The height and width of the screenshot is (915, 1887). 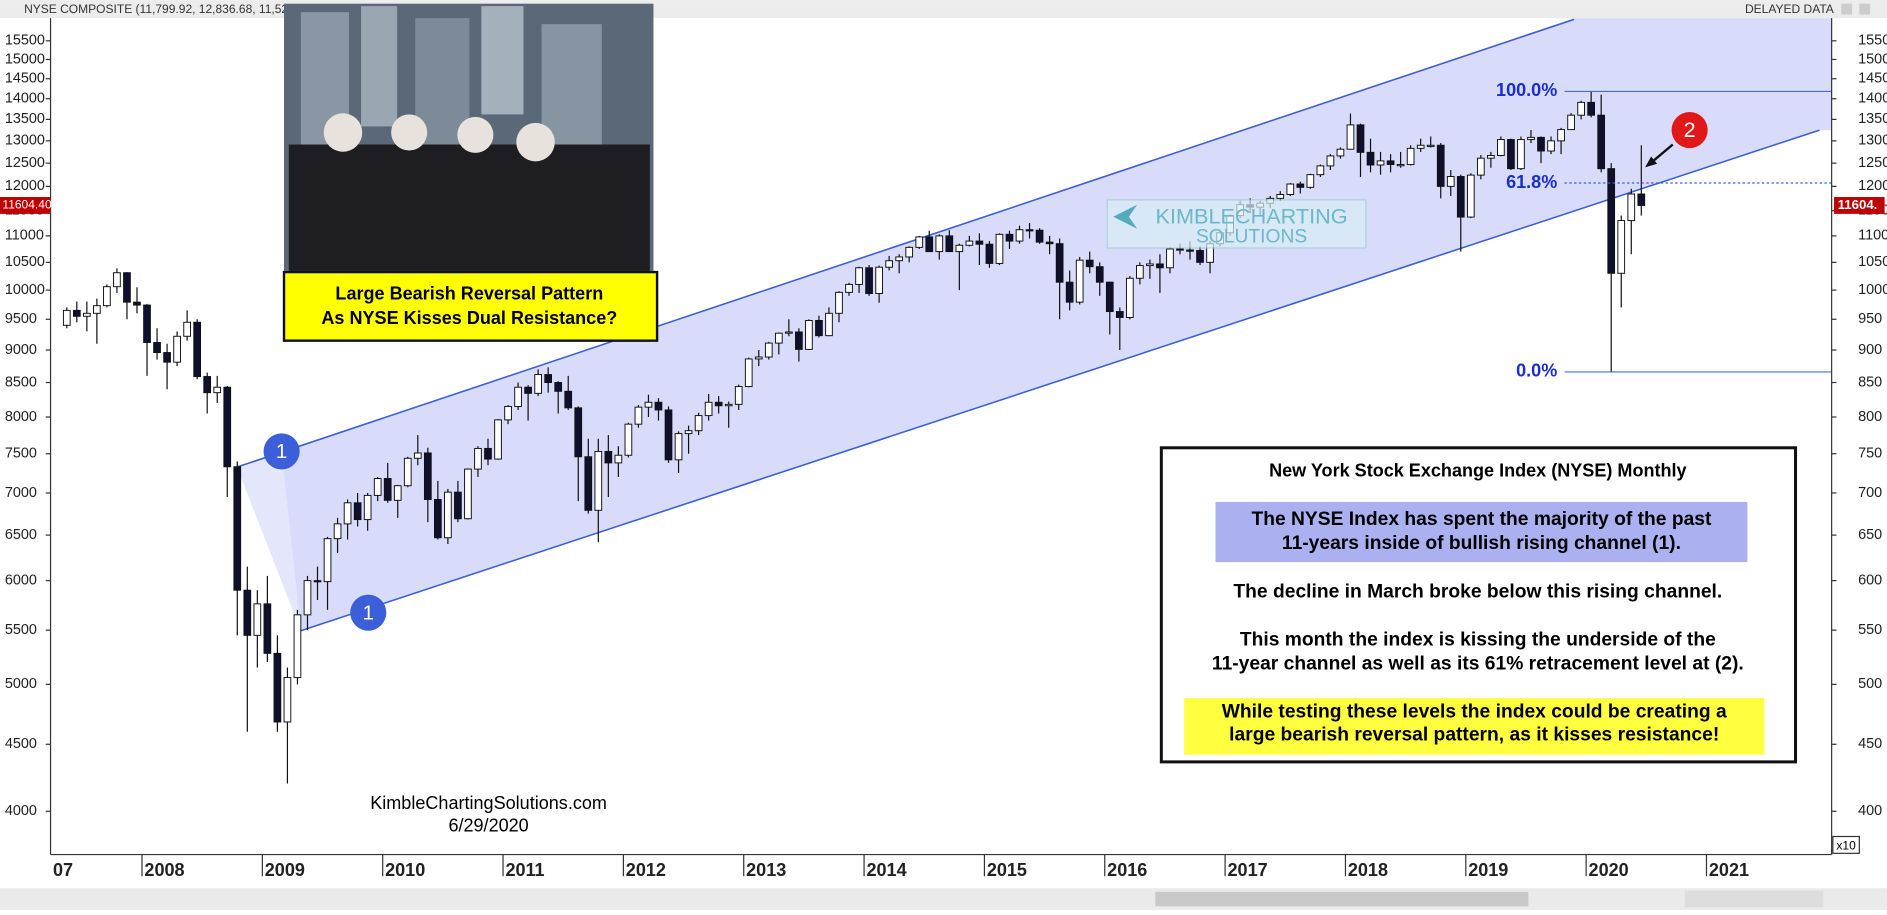 What do you see at coordinates (488, 803) in the screenshot?
I see `source: KimbleChartingSolutions.com` at bounding box center [488, 803].